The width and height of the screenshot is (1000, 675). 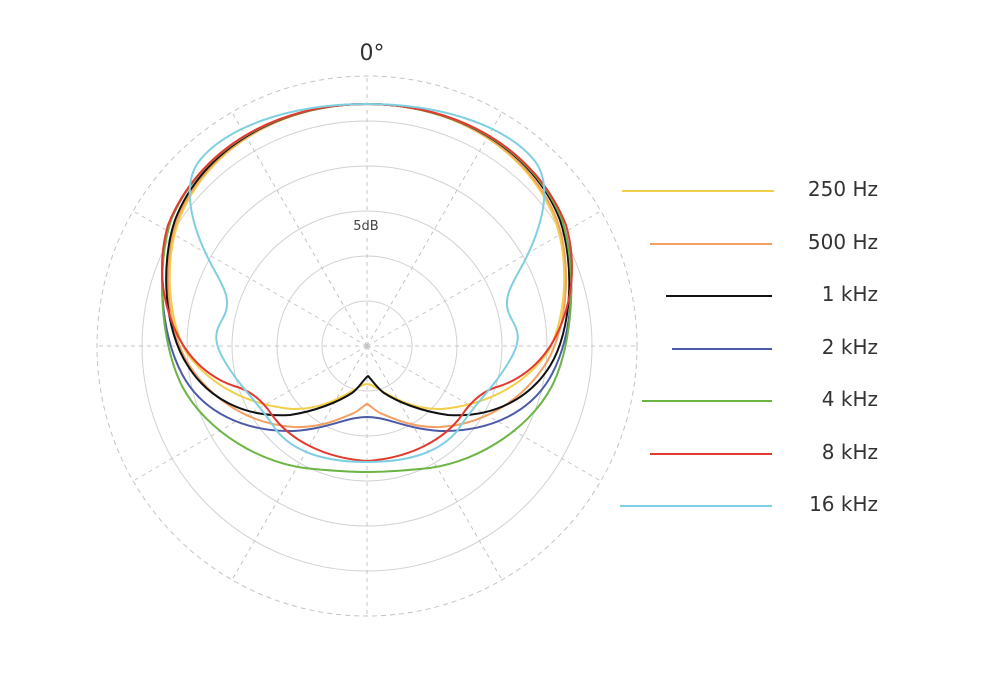 I want to click on legend-label: 250 Hz, so click(x=842, y=189).